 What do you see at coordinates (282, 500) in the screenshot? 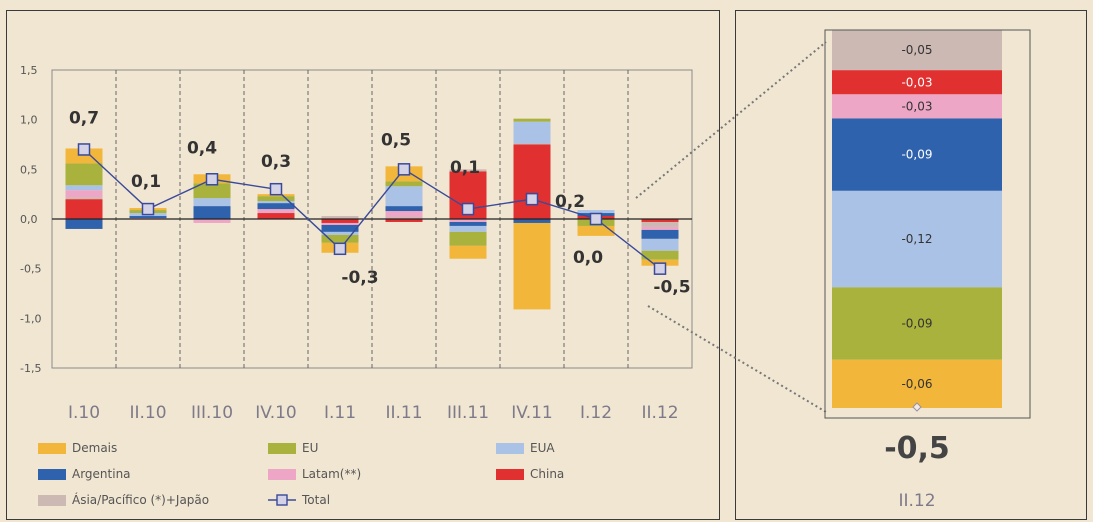
I see `legend-marker-swatch` at bounding box center [282, 500].